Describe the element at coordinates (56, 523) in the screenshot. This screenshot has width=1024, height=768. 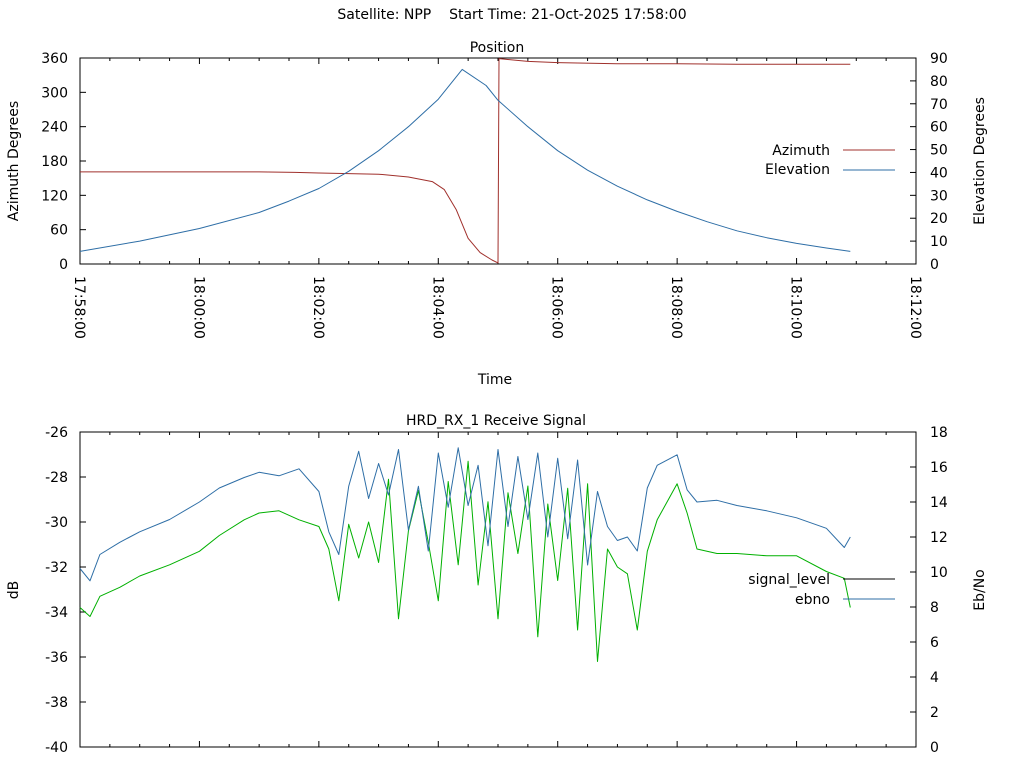
I see `y-tick-label: -30` at that location.